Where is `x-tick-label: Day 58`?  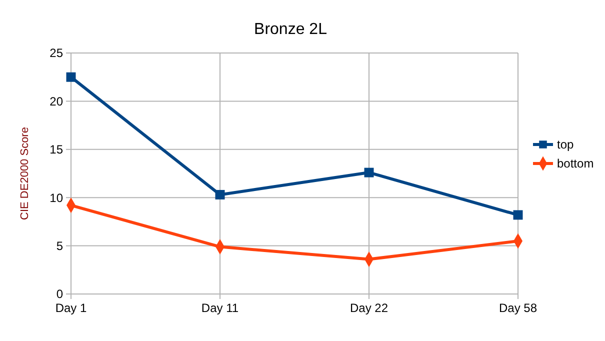
x-tick-label: Day 58 is located at coordinates (518, 308).